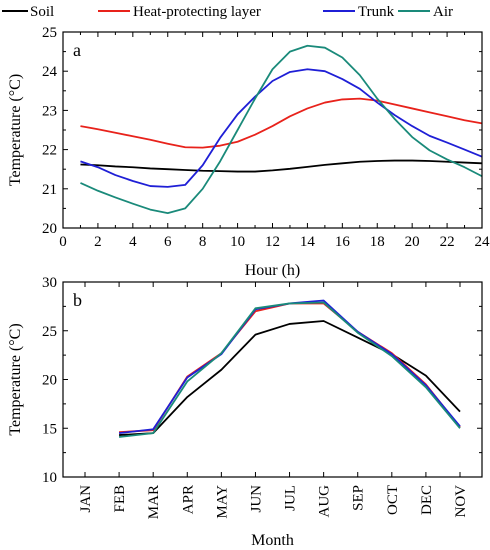  What do you see at coordinates (237, 242) in the screenshot?
I see `x-tick-label: 10` at bounding box center [237, 242].